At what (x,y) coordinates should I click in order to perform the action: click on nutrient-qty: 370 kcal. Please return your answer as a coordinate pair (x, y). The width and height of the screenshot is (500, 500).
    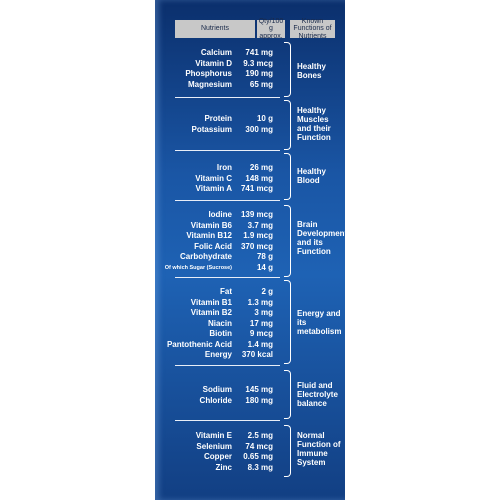
    Looking at the image, I should click on (257, 354).